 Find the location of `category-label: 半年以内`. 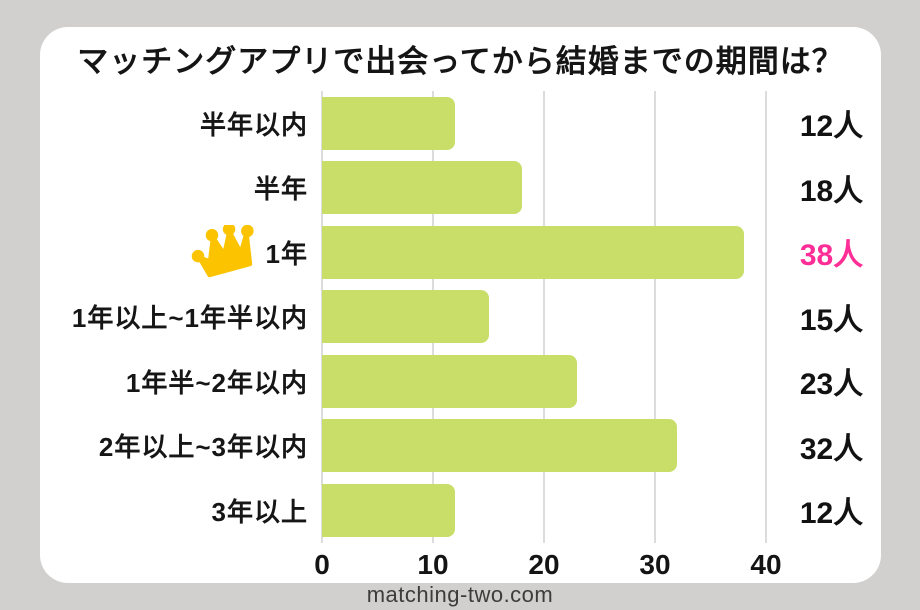

category-label: 半年以内 is located at coordinates (253, 124).